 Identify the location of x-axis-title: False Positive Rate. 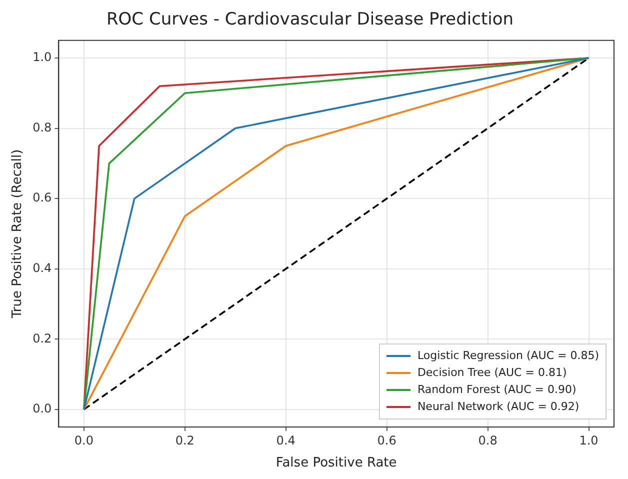
(336, 463).